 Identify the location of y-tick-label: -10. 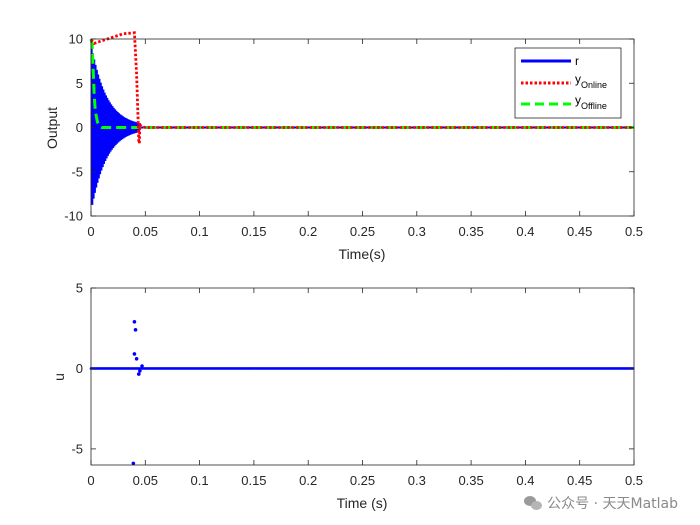
(73, 216).